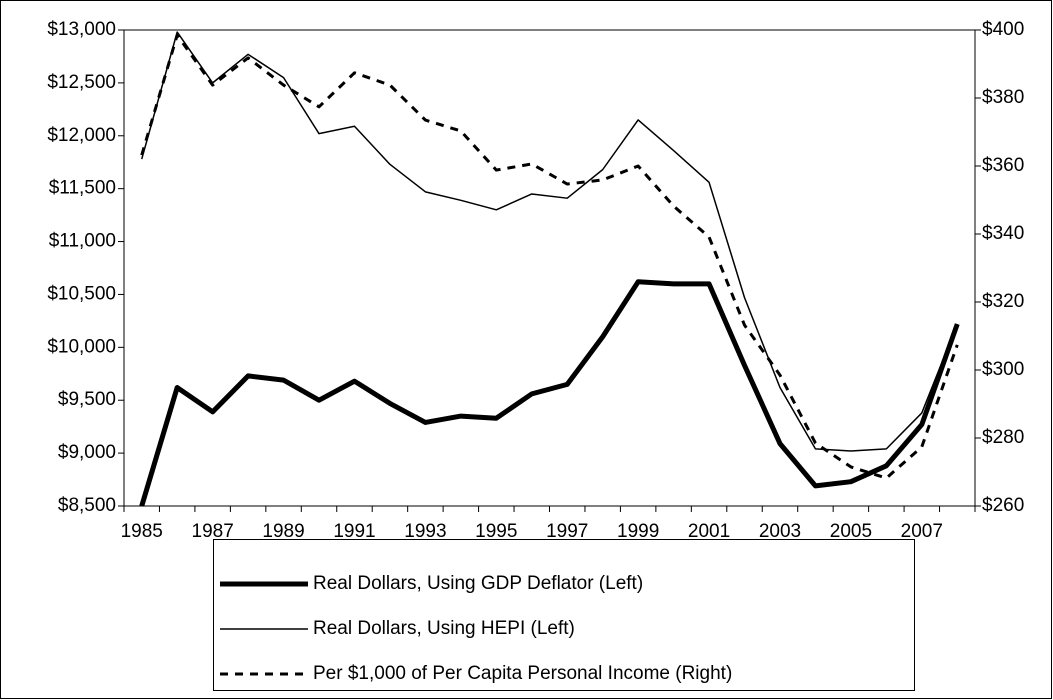 Image resolution: width=1053 pixels, height=700 pixels. I want to click on y-tick-label: $12,000, so click(81, 135).